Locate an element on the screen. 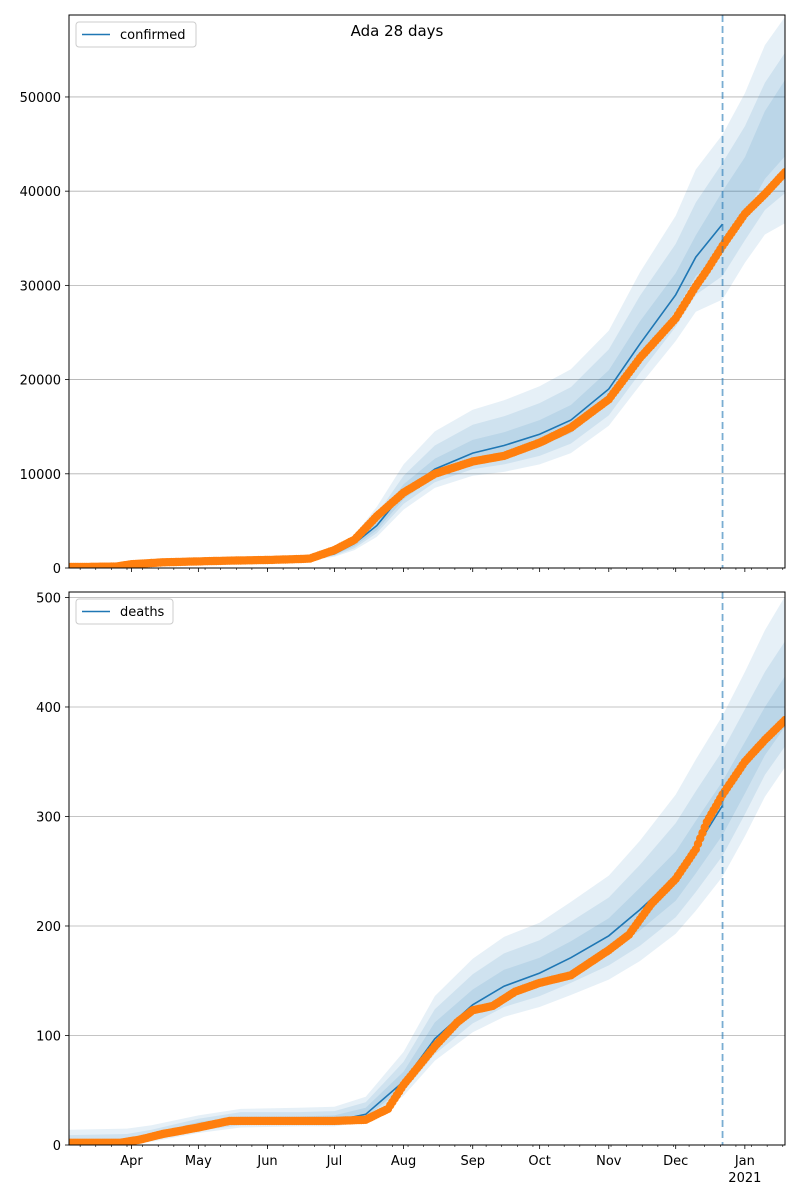 This screenshot has width=800, height=1200. y-tick-label: 40000 is located at coordinates (40, 192).